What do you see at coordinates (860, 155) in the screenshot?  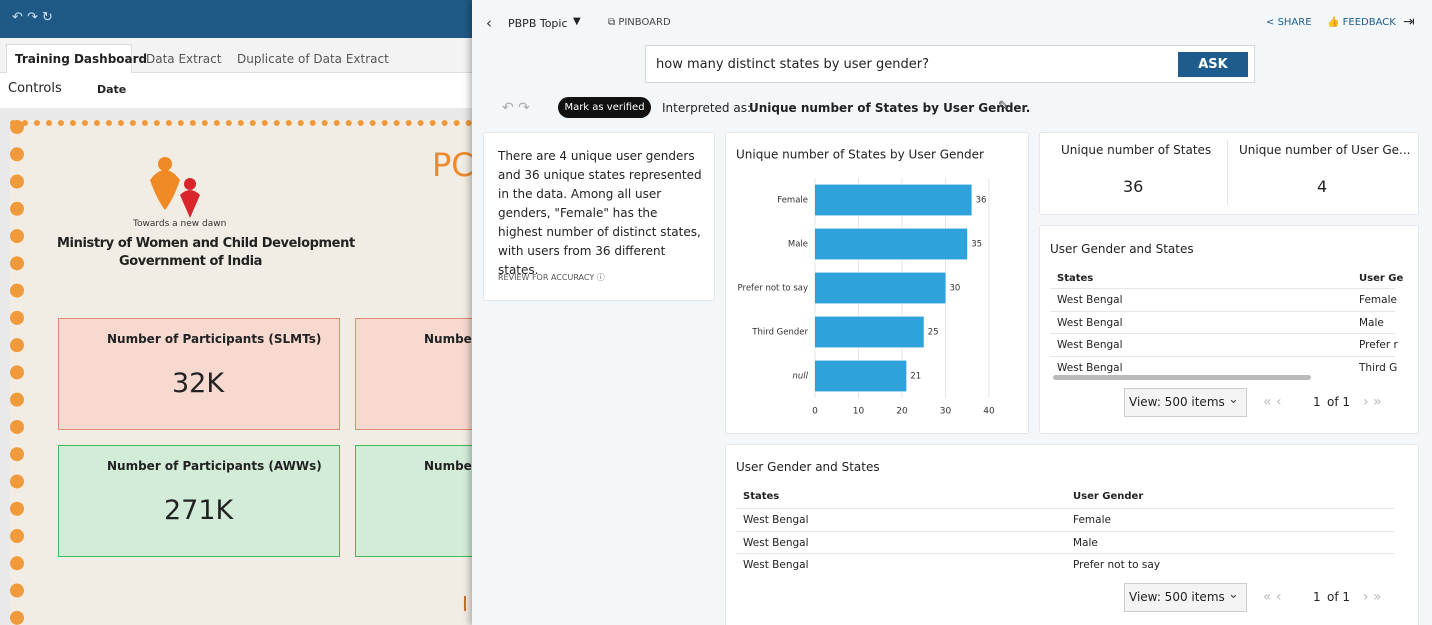 I see `chart-title: Unique number of States by User Gender` at bounding box center [860, 155].